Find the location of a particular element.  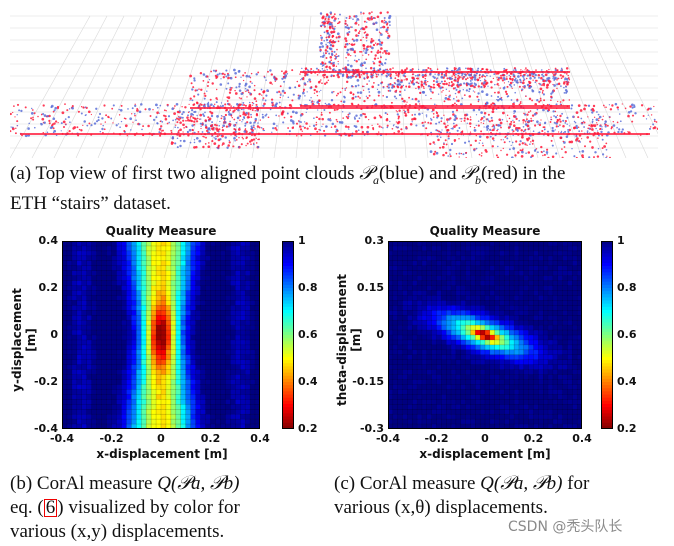

heatmap-b-frame is located at coordinates (161, 335).